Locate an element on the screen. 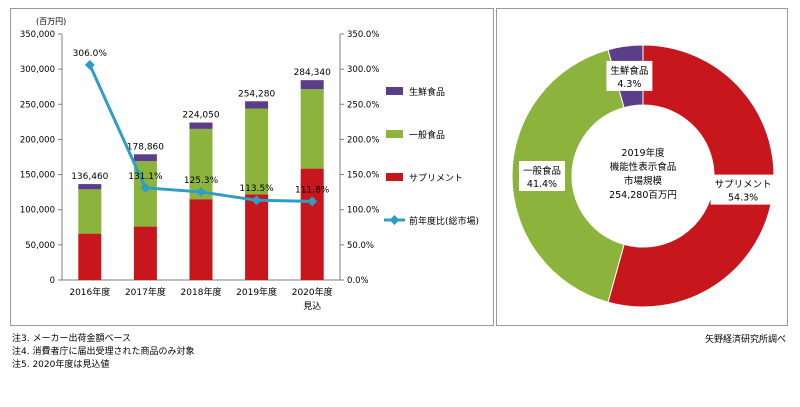  donut-slice-value: 41.4% is located at coordinates (542, 184).